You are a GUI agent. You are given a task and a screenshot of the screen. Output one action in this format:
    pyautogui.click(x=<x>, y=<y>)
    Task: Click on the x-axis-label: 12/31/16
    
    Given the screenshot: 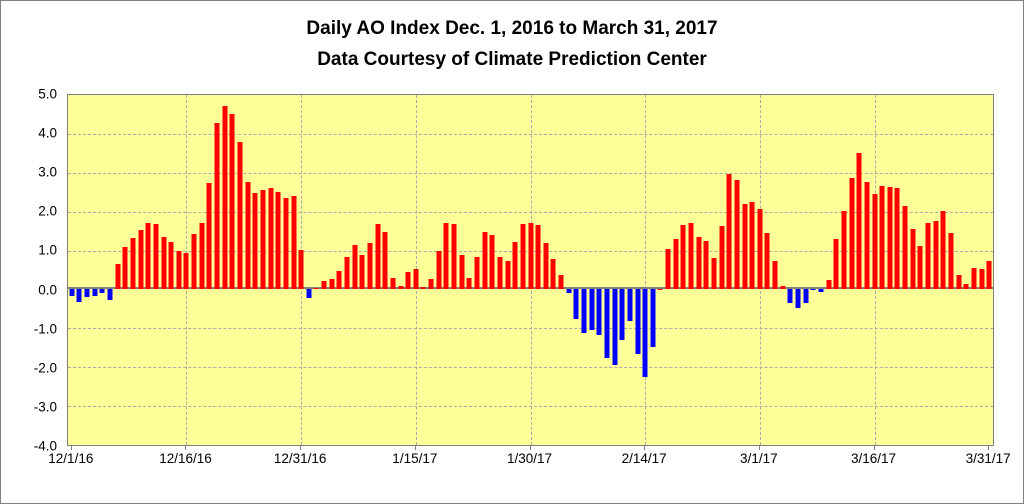 What is the action you would take?
    pyautogui.click(x=300, y=458)
    